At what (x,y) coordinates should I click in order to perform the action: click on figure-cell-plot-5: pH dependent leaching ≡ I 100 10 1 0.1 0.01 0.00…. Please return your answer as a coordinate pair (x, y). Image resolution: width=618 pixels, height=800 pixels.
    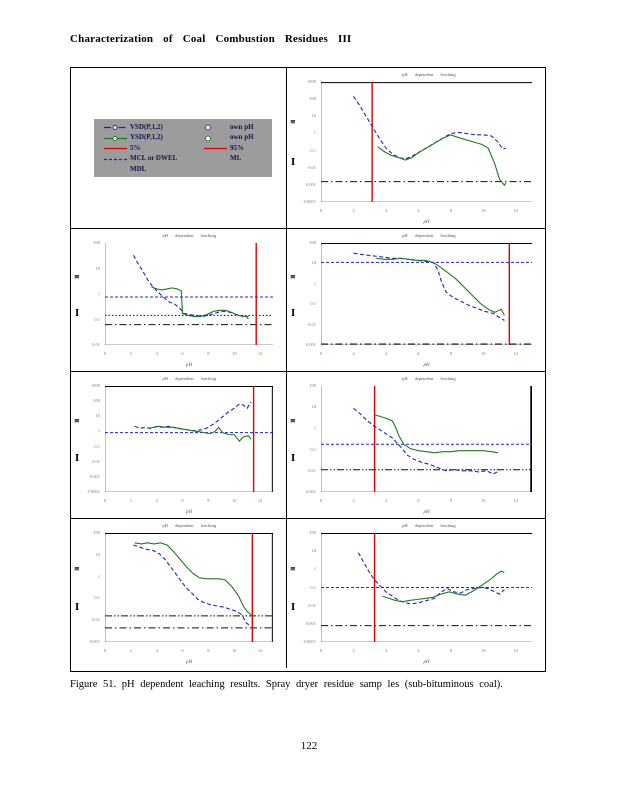
    Looking at the image, I should click on (415, 444).